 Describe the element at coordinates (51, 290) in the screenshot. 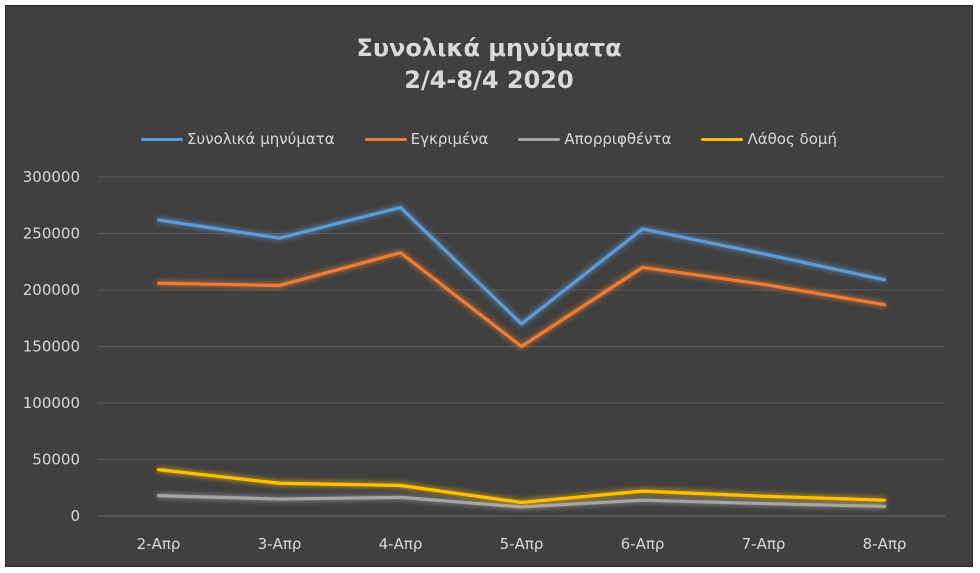

I see `y-tick-label: 200000` at that location.